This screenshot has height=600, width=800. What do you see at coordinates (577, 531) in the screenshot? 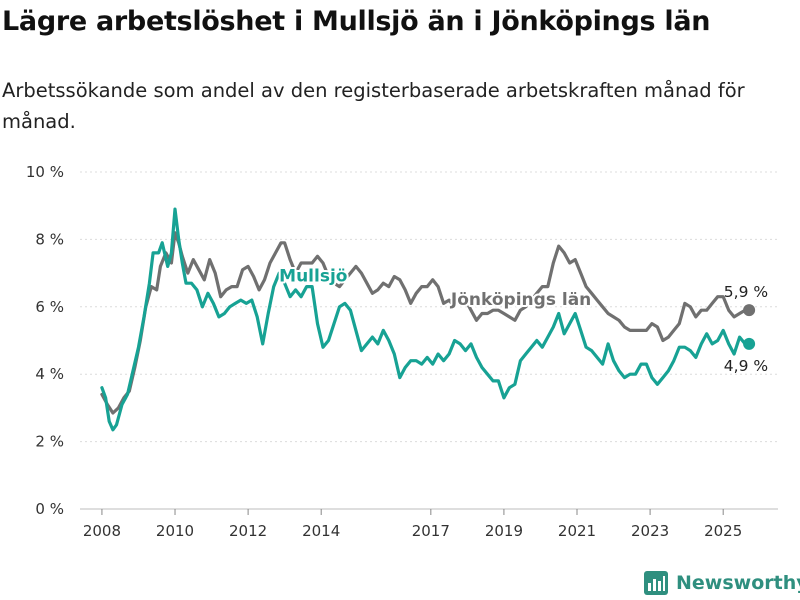
I see `x-tick-label: 2021` at bounding box center [577, 531].